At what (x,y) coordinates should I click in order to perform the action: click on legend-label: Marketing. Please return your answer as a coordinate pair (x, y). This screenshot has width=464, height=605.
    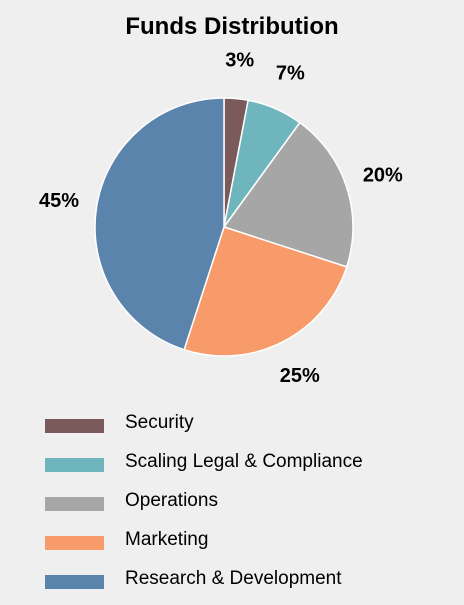
    Looking at the image, I should click on (167, 539).